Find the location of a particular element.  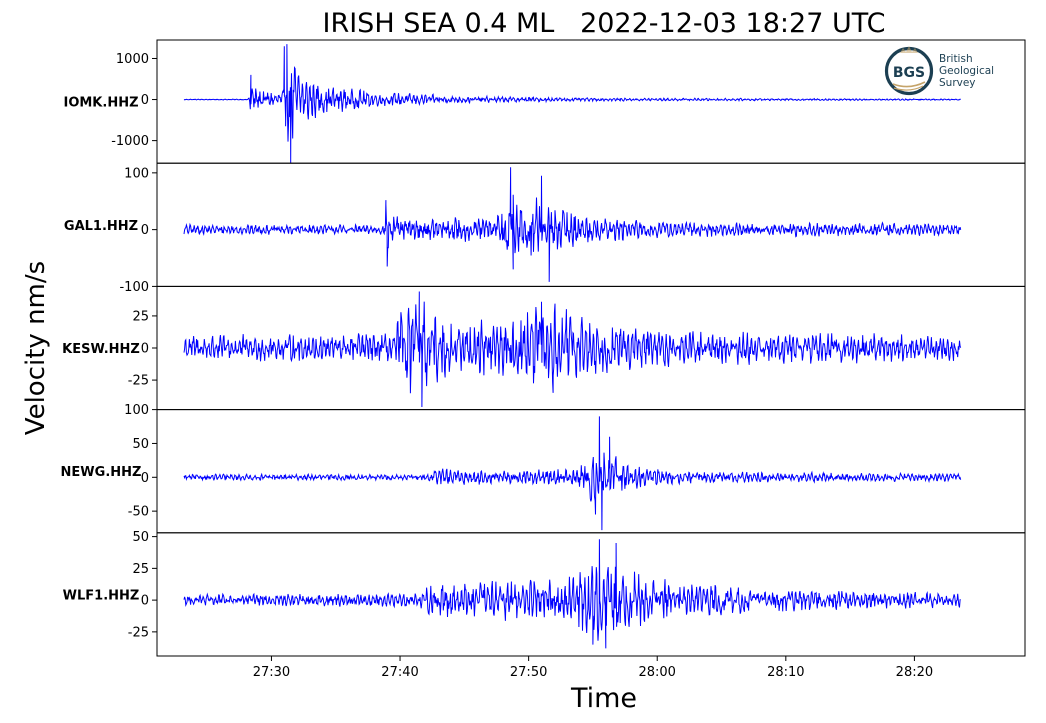

station-label: GAL1.HHZ is located at coordinates (101, 226).